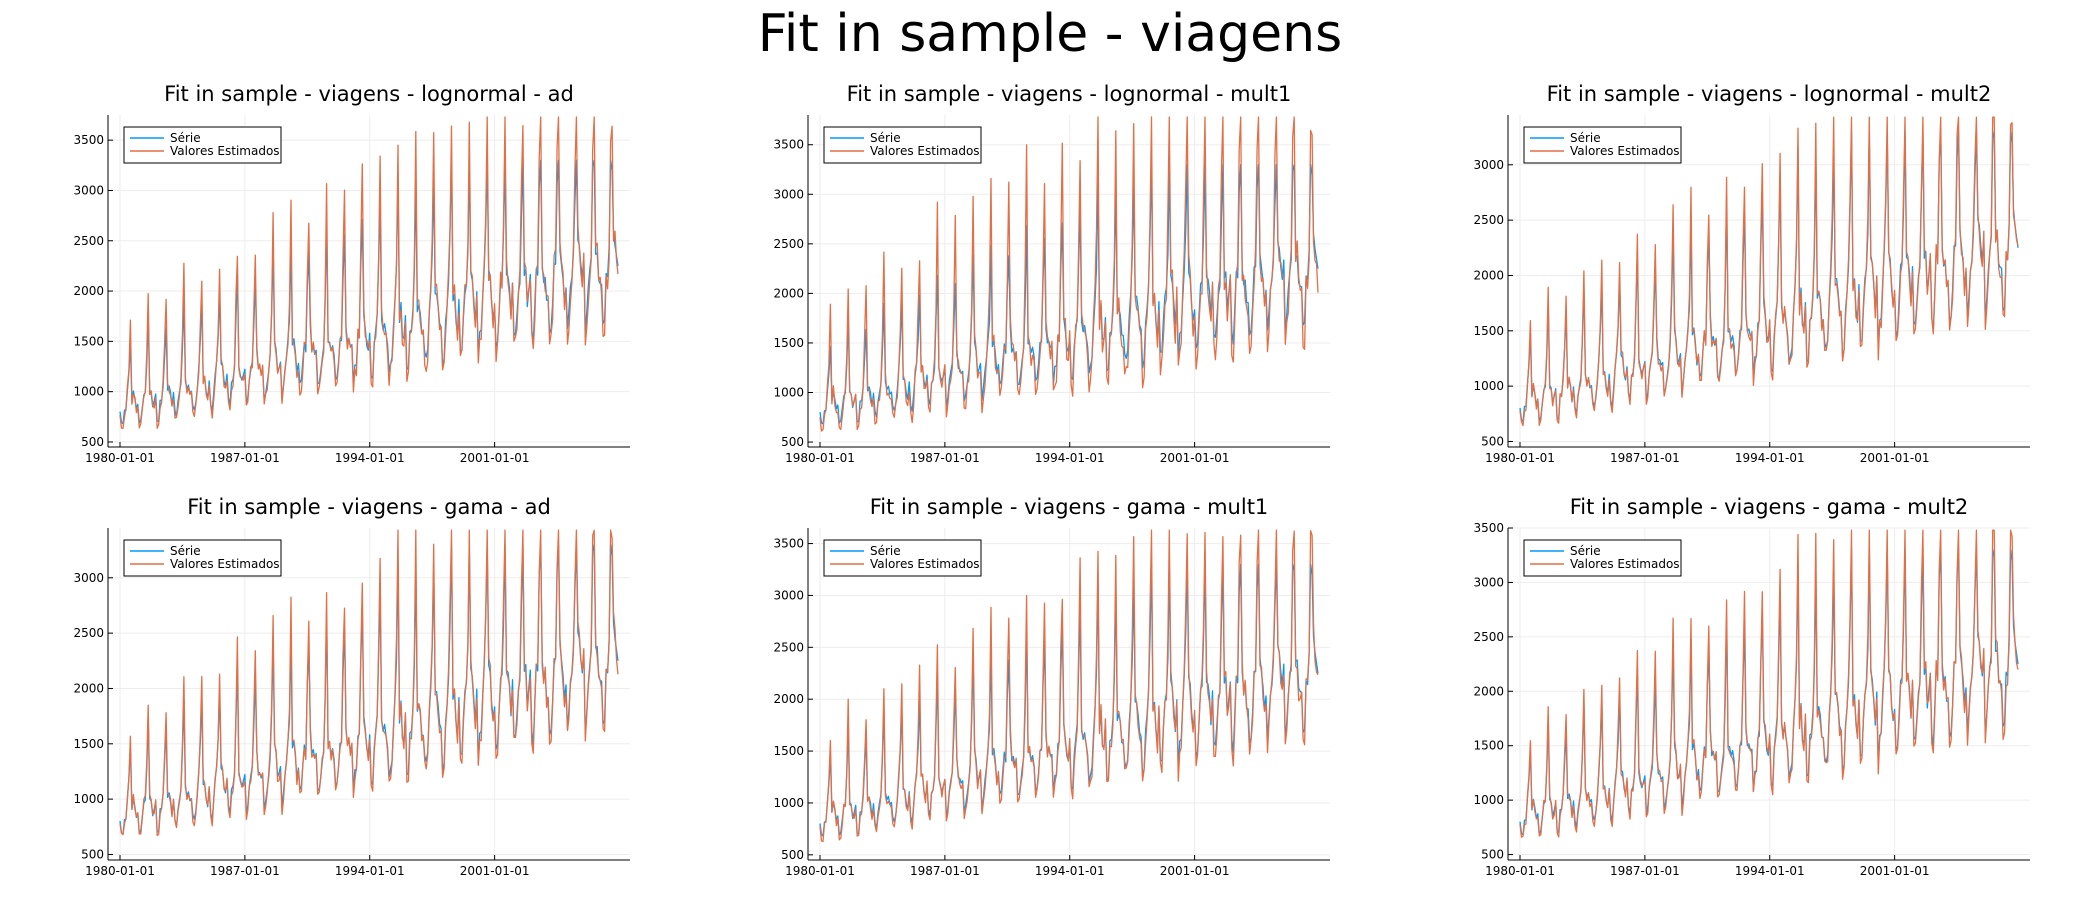 Image resolution: width=2100 pixels, height=900 pixels. I want to click on subplot-title: Fit in sample - viagens - gama - mult1, so click(1069, 507).